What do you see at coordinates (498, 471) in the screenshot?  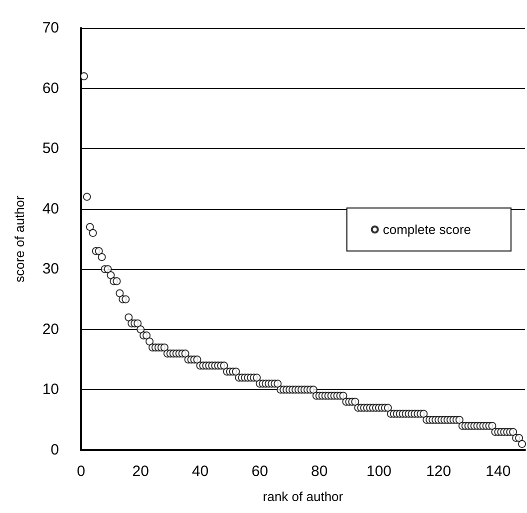 I see `x-tick-label: 140` at bounding box center [498, 471].